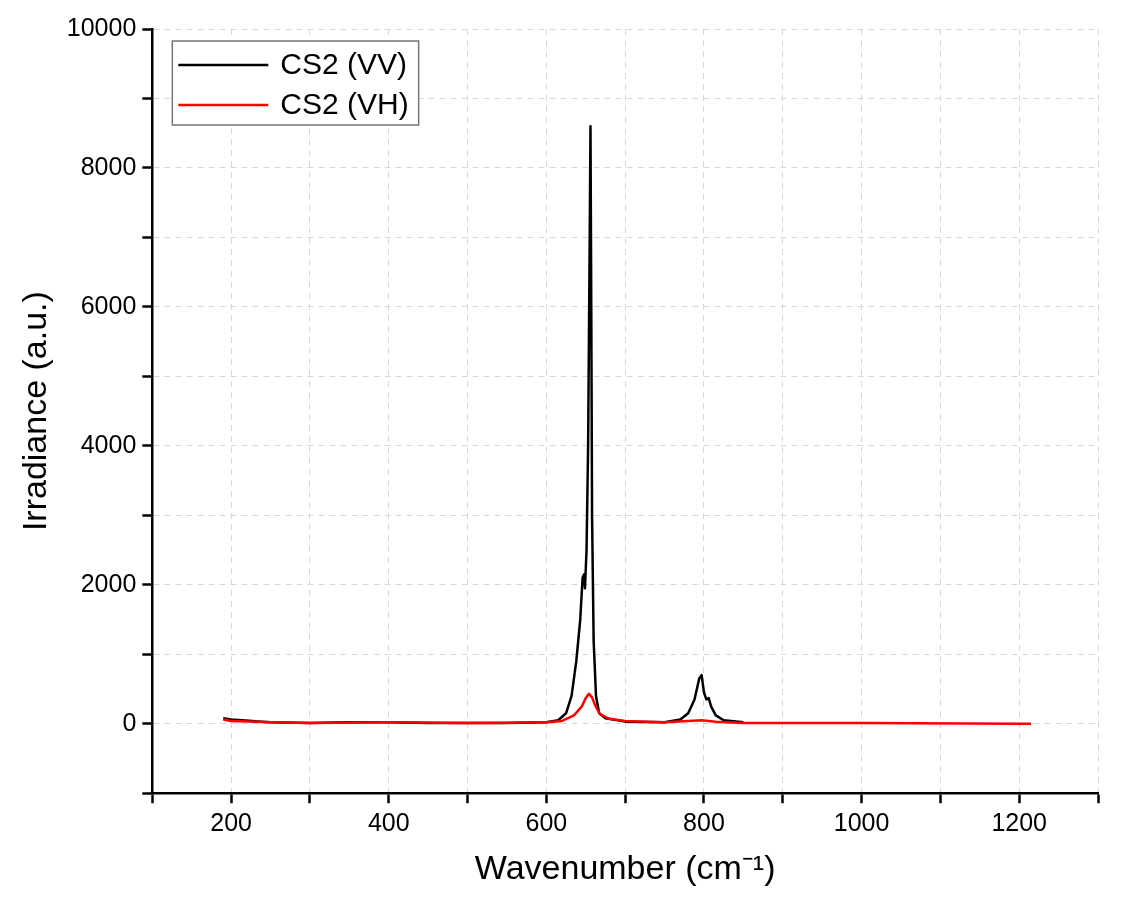  What do you see at coordinates (231, 822) in the screenshot?
I see `x-tick-label: 200` at bounding box center [231, 822].